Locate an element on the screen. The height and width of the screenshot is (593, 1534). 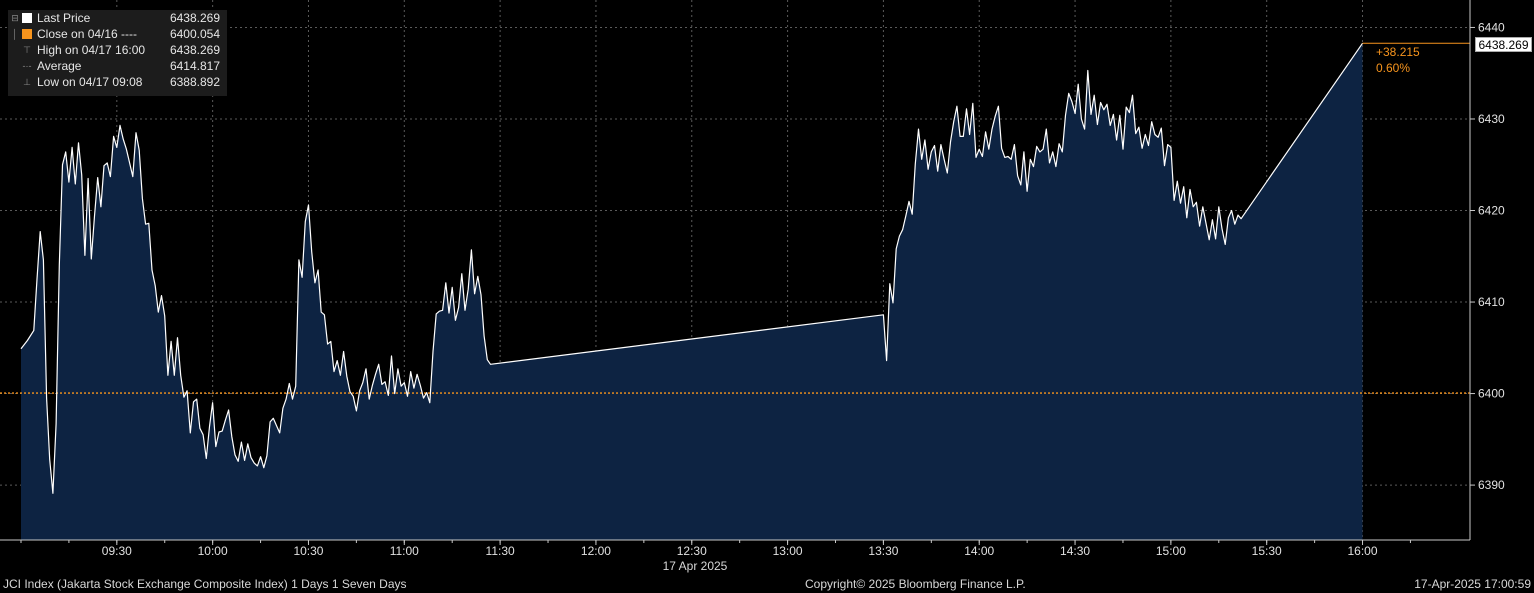
x-tick-label: 12:30 is located at coordinates (692, 551).